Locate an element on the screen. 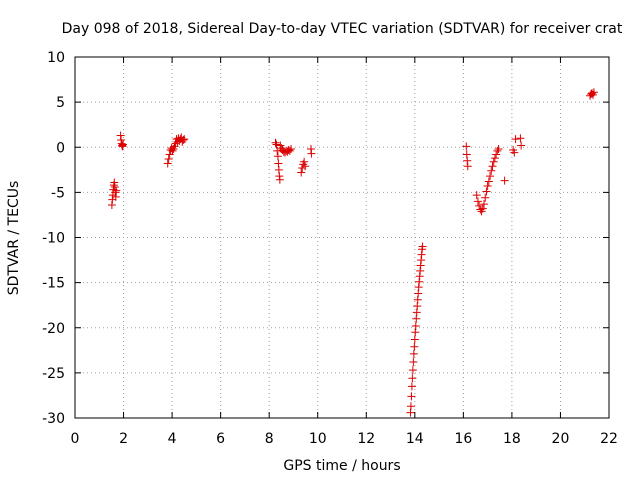 This screenshot has width=640, height=480. x-tick-label: 4 is located at coordinates (172, 439).